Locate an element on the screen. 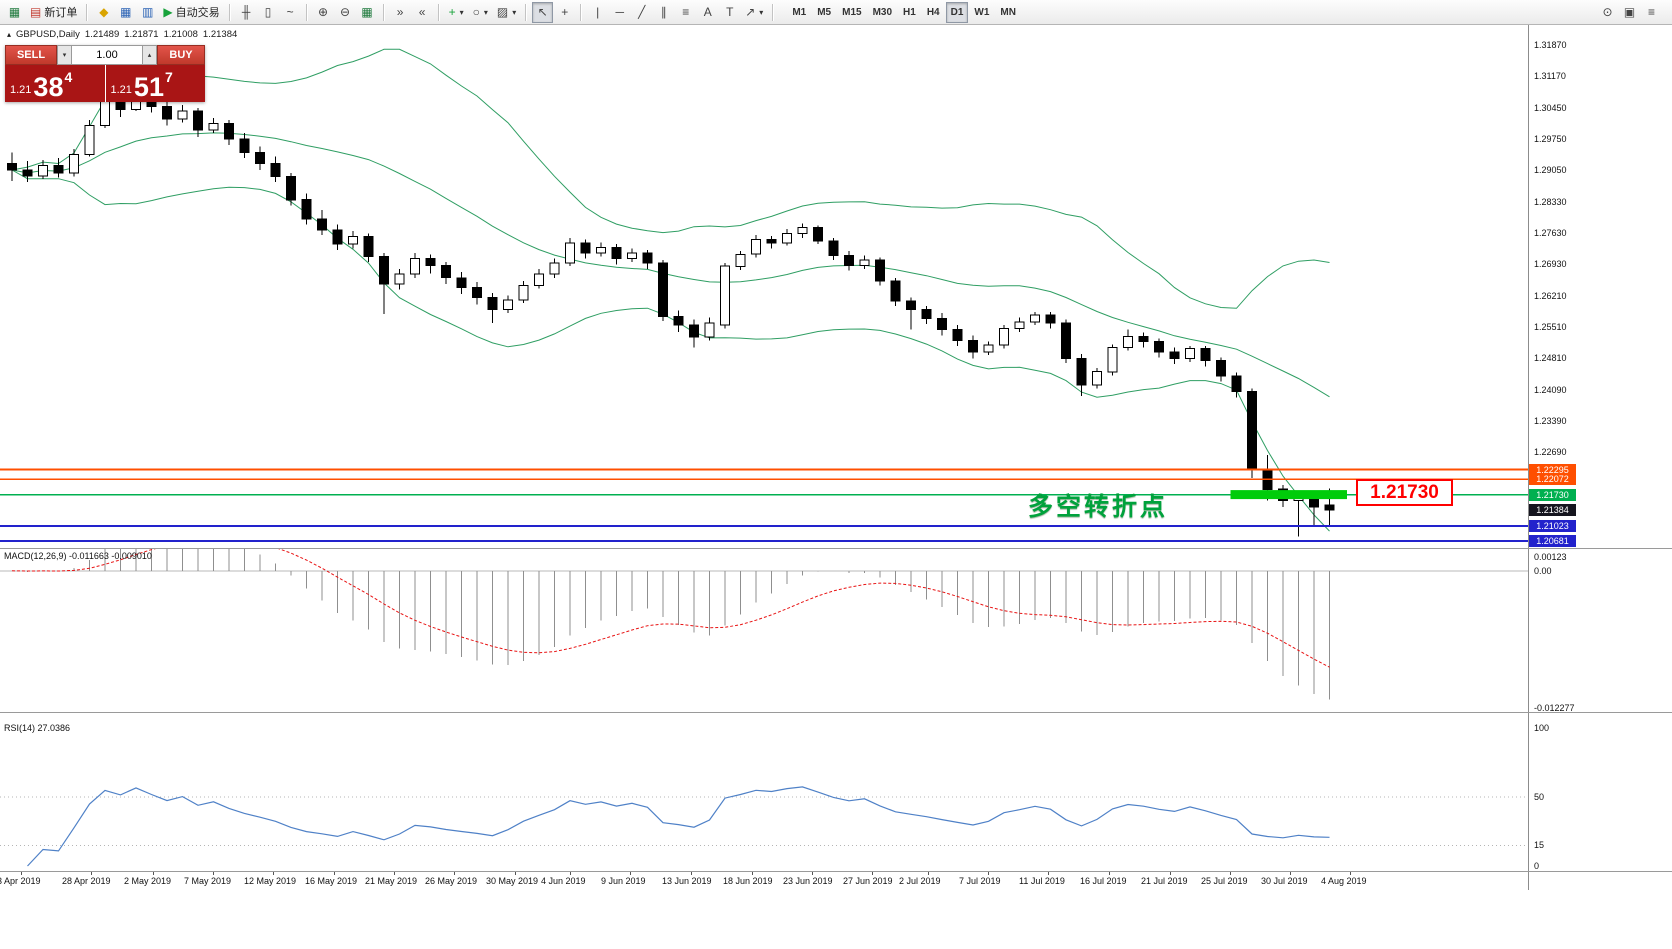  sell-price-display: 1.21 38 4 is located at coordinates (55, 83).